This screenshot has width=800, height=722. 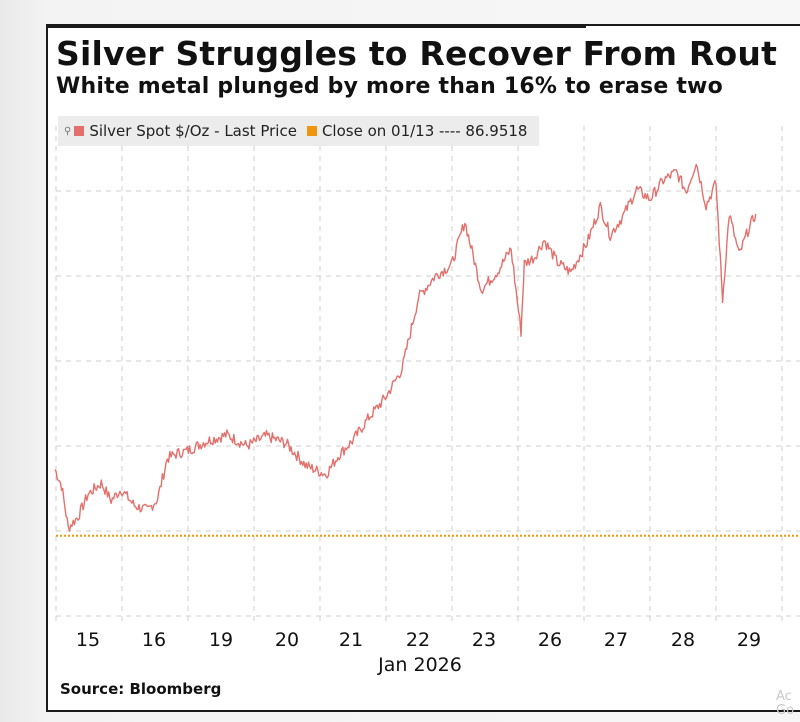 I want to click on x-tick-label: 19, so click(x=221, y=640).